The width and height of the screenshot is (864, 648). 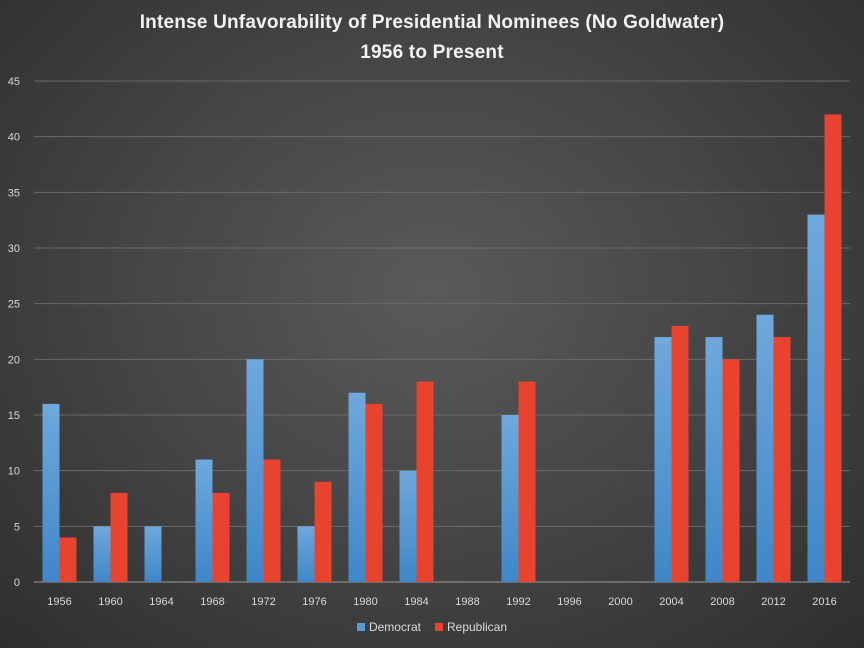 What do you see at coordinates (731, 470) in the screenshot?
I see `bar-republican-2008` at bounding box center [731, 470].